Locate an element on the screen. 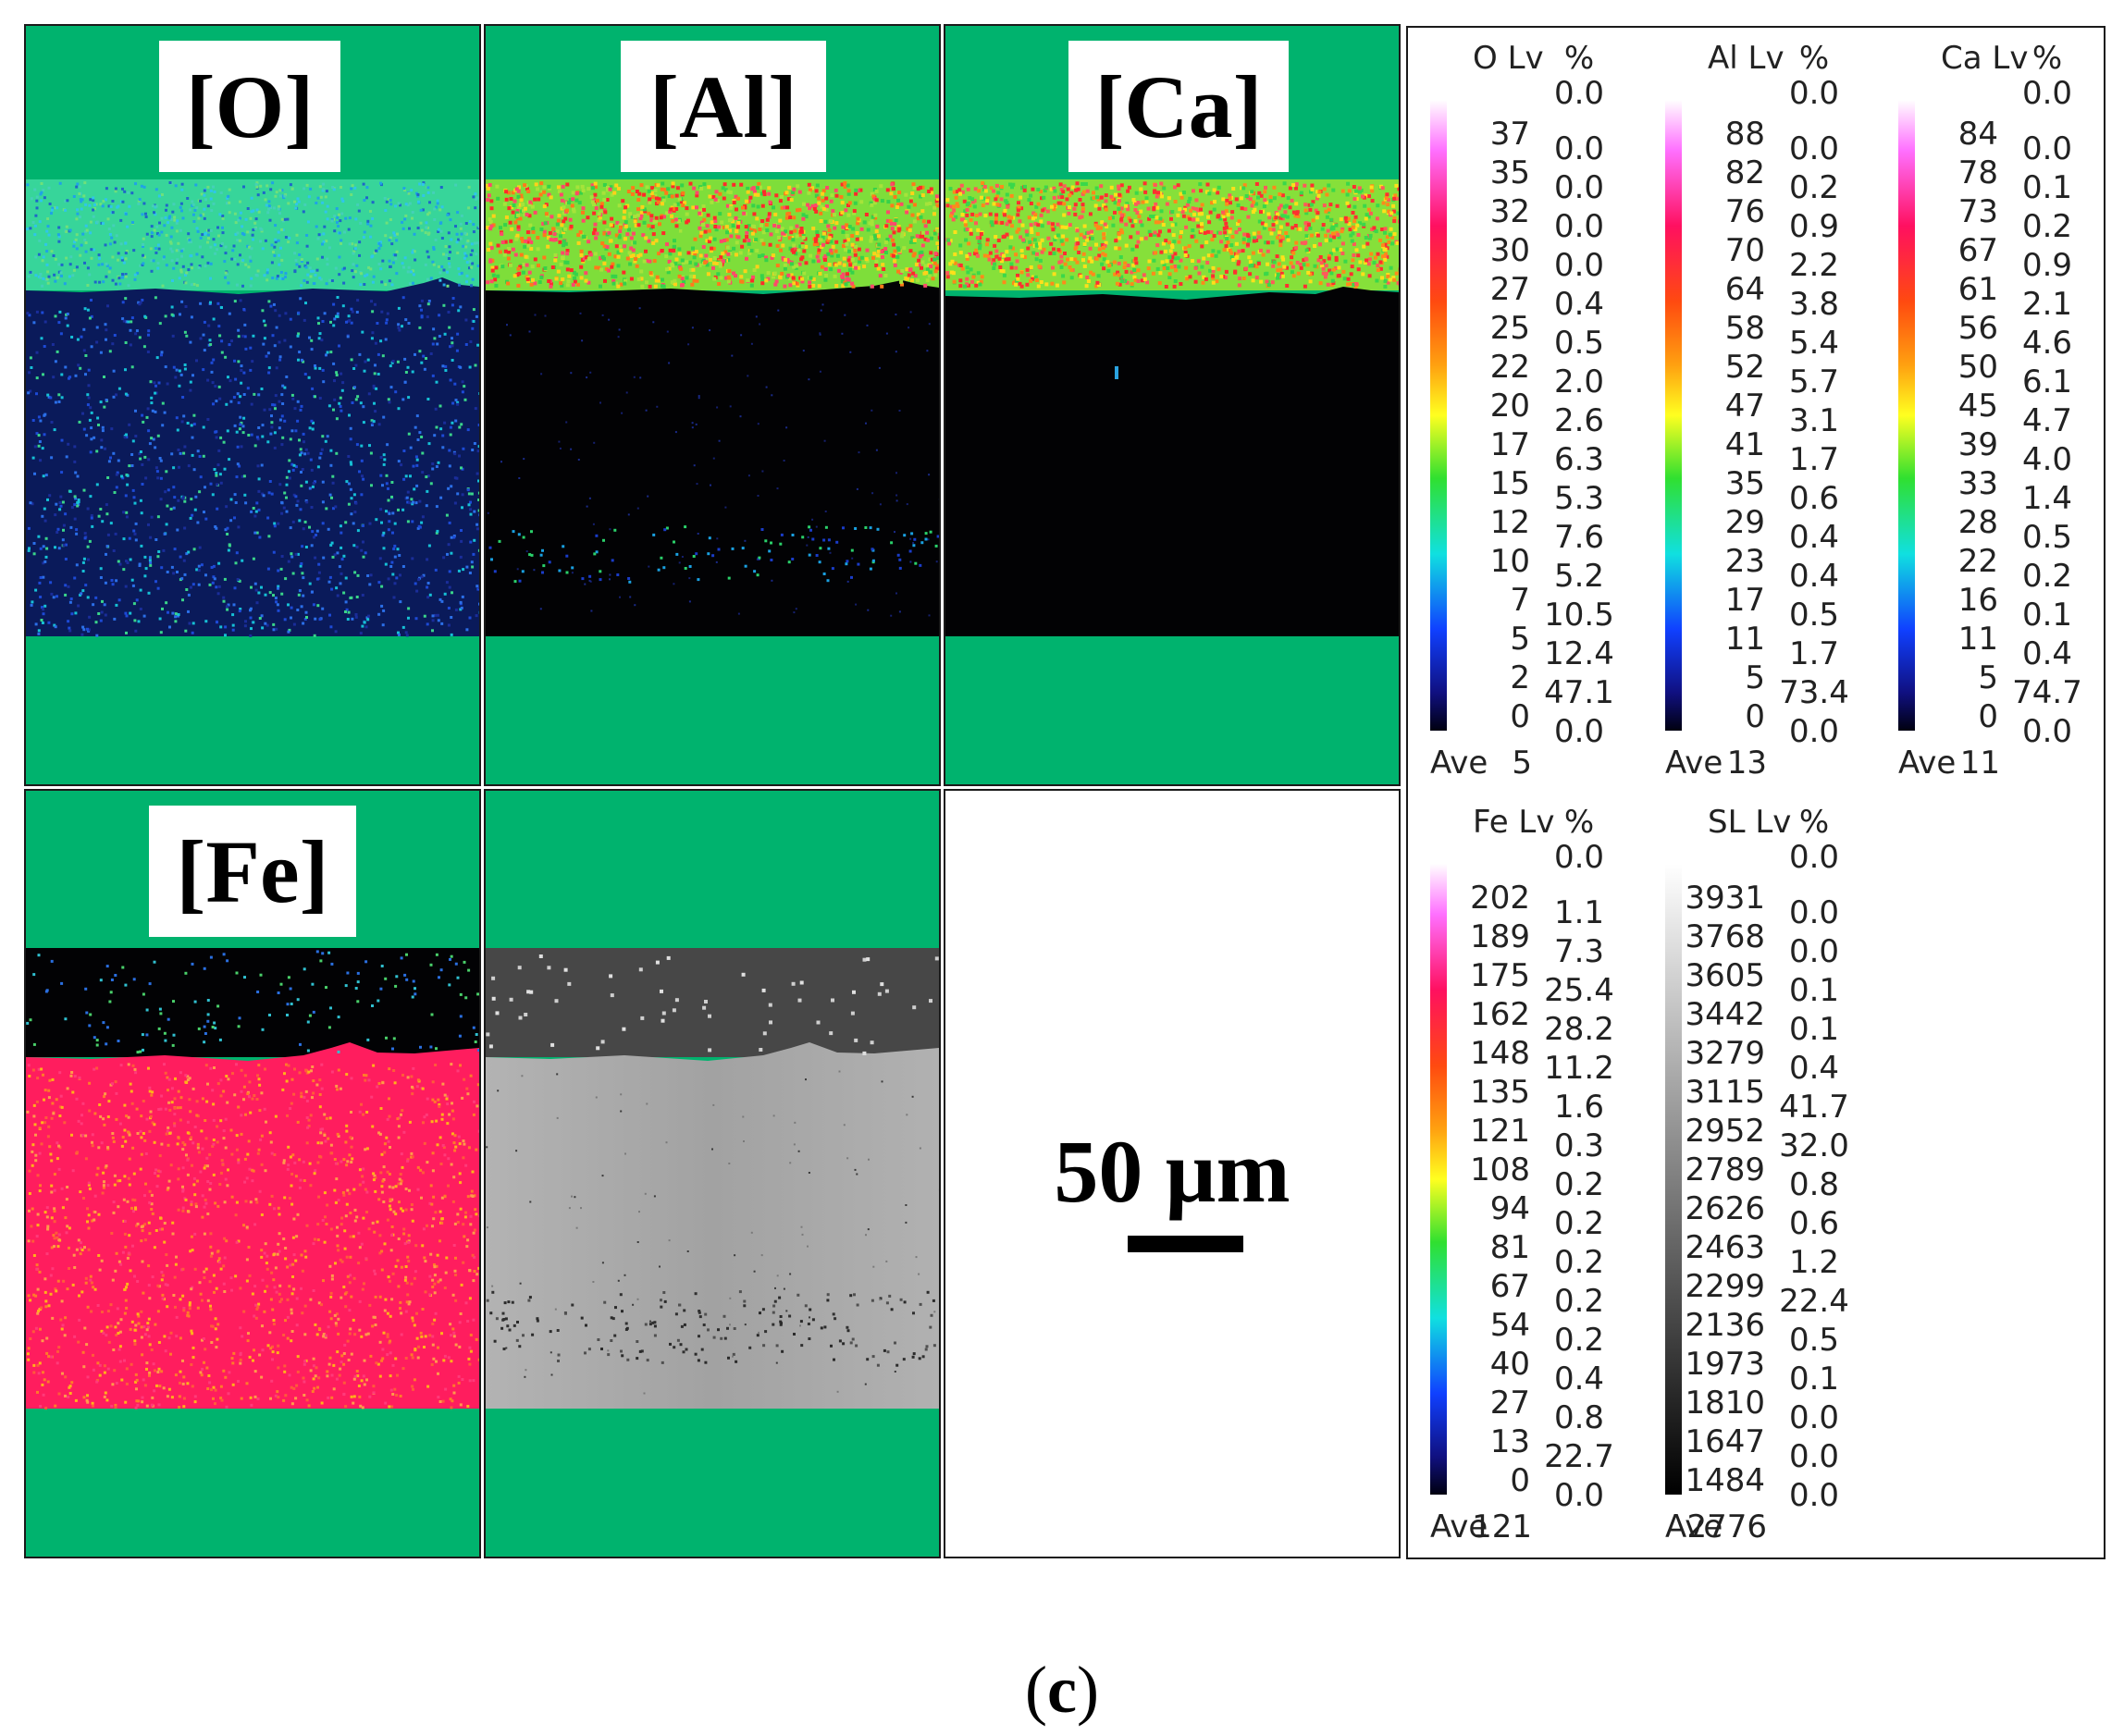 Image resolution: width=2124 pixels, height=1736 pixels. ca-legend-level: 56 is located at coordinates (1978, 328).